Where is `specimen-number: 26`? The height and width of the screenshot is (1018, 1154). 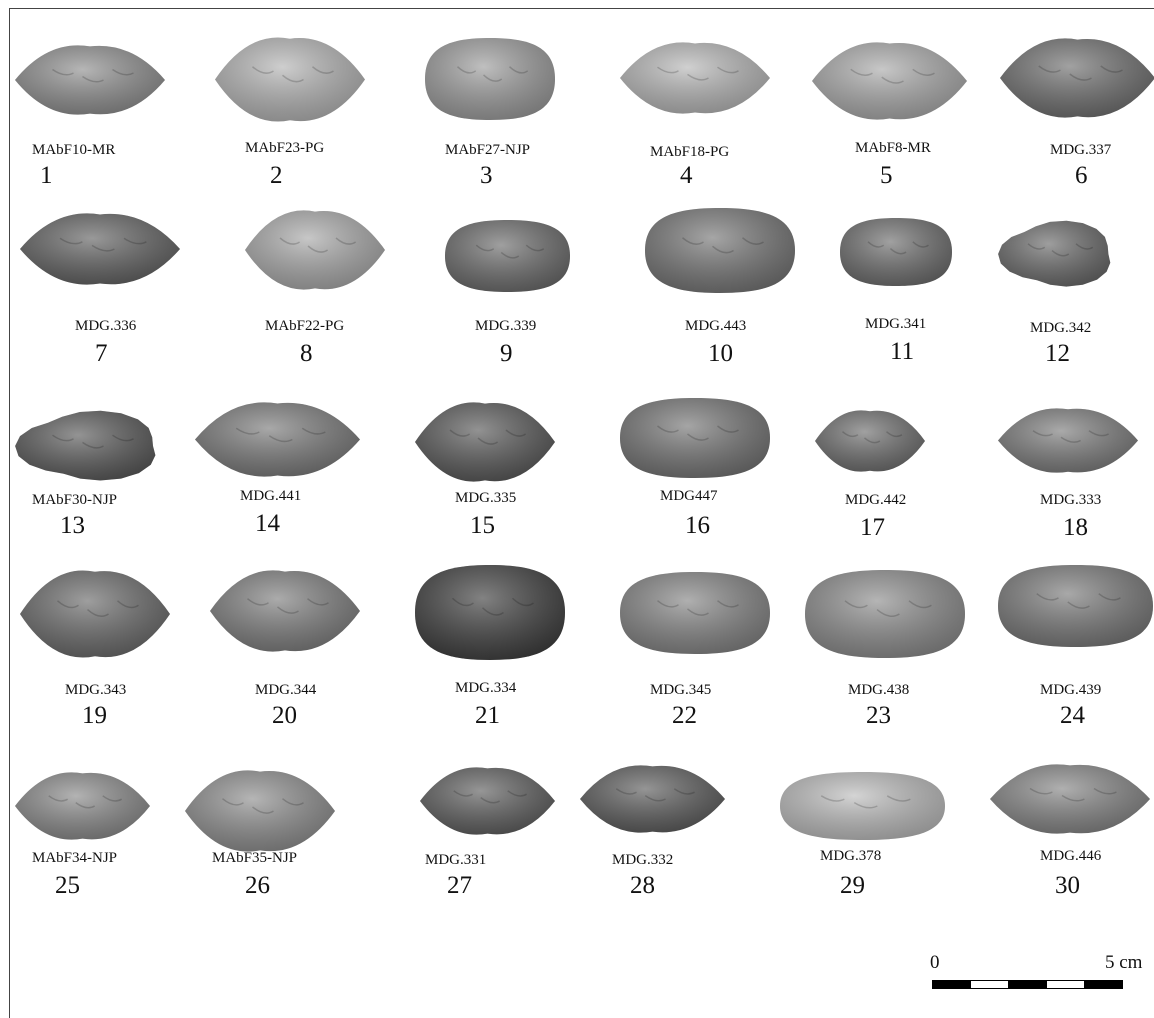 specimen-number: 26 is located at coordinates (257, 885).